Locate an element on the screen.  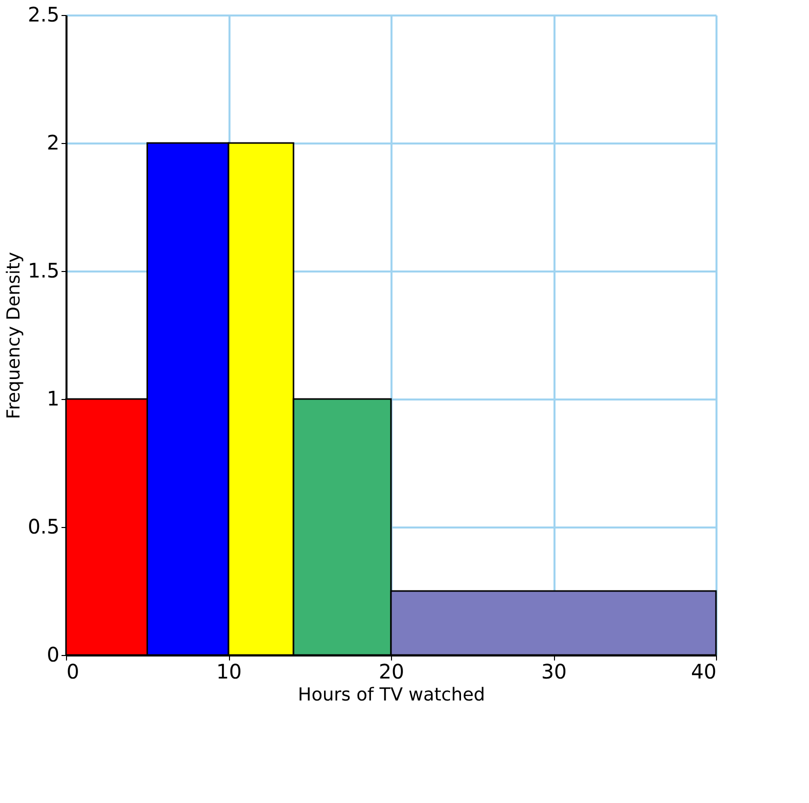
y-tick-label: 1.5 is located at coordinates (44, 270).